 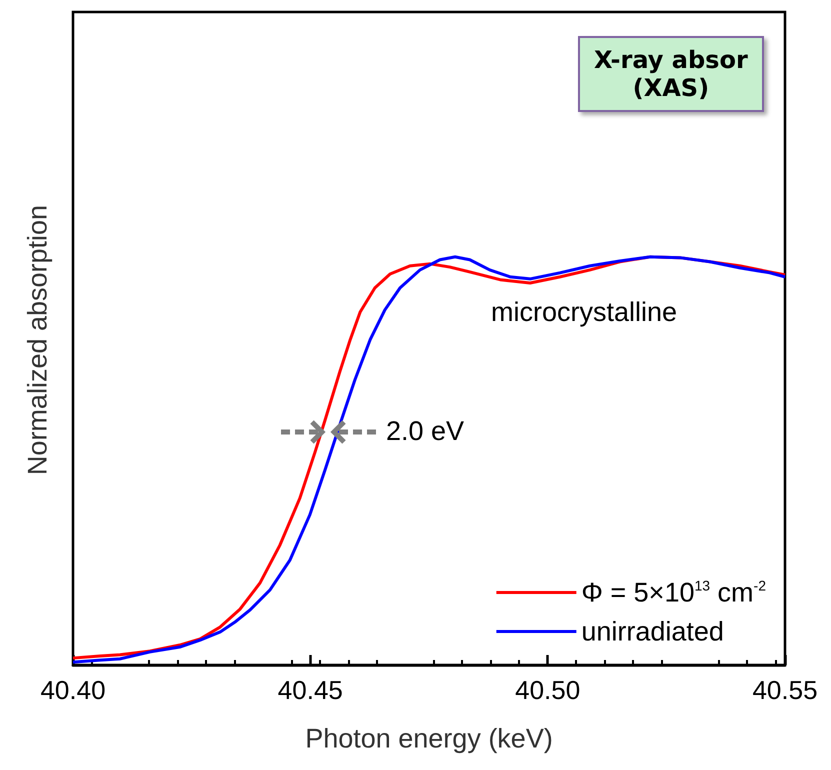 I want to click on legend-label: unirradiated, so click(x=652, y=631).